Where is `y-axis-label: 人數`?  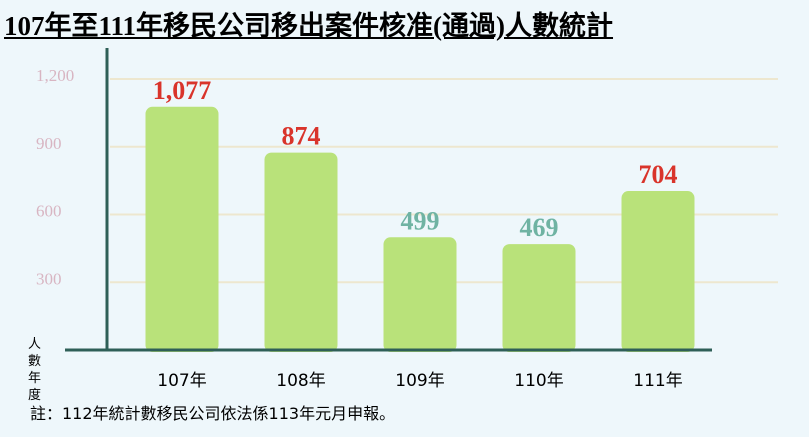 y-axis-label: 人數 is located at coordinates (35, 353).